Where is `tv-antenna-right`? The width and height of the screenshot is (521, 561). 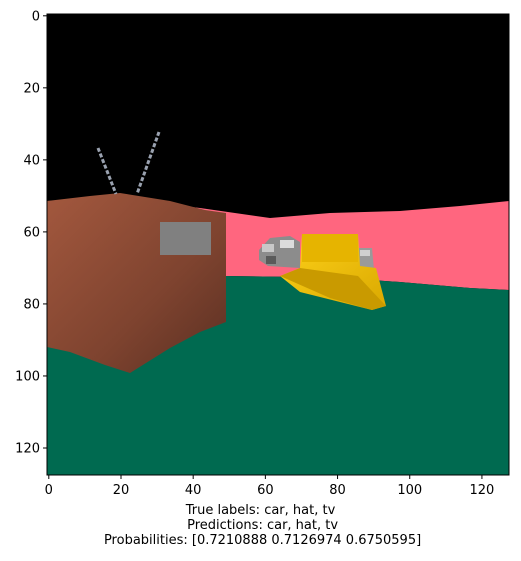
tv-antenna-right is located at coordinates (148, 163).